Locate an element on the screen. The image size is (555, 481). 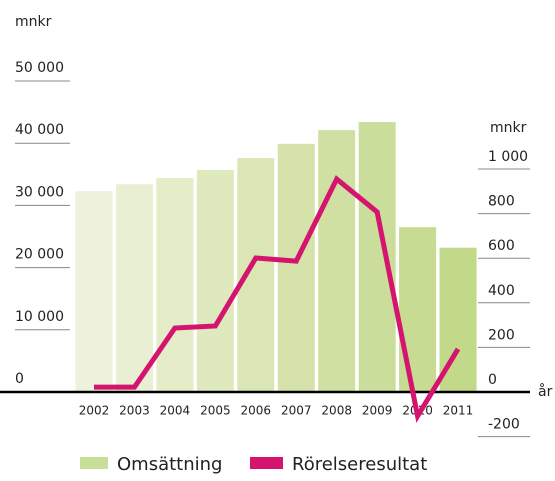
x-axis-label: år is located at coordinates (545, 391).